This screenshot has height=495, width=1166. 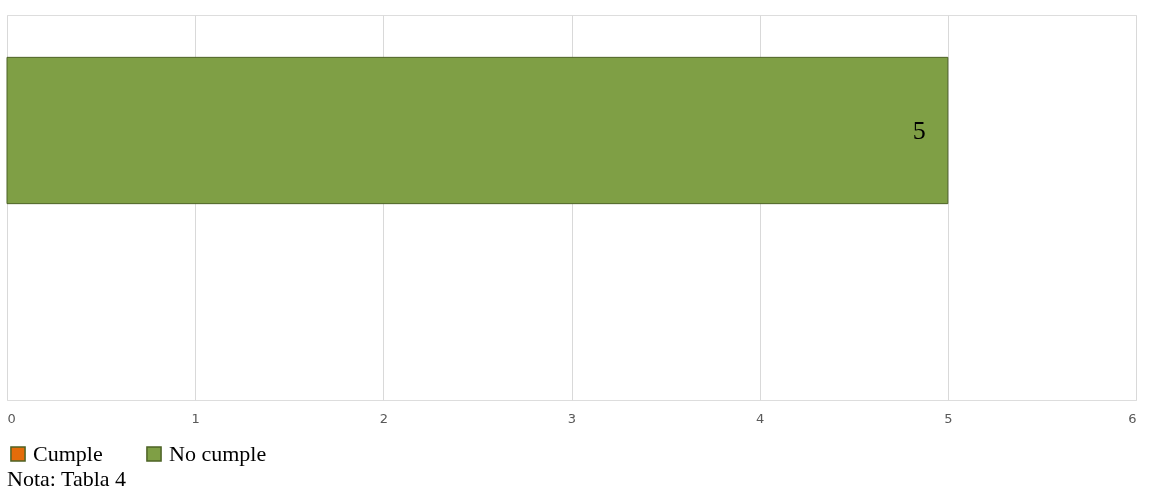 What do you see at coordinates (11, 418) in the screenshot?
I see `x-tick-label: 0` at bounding box center [11, 418].